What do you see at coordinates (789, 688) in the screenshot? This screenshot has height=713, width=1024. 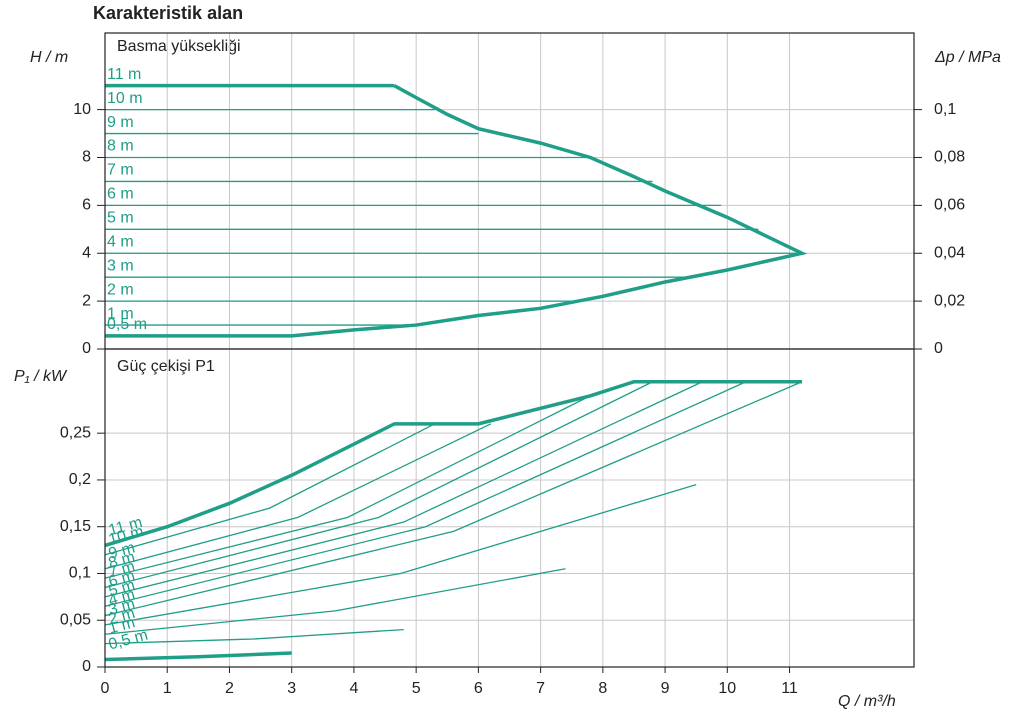 I see `x-tick-label: 11` at bounding box center [789, 688].